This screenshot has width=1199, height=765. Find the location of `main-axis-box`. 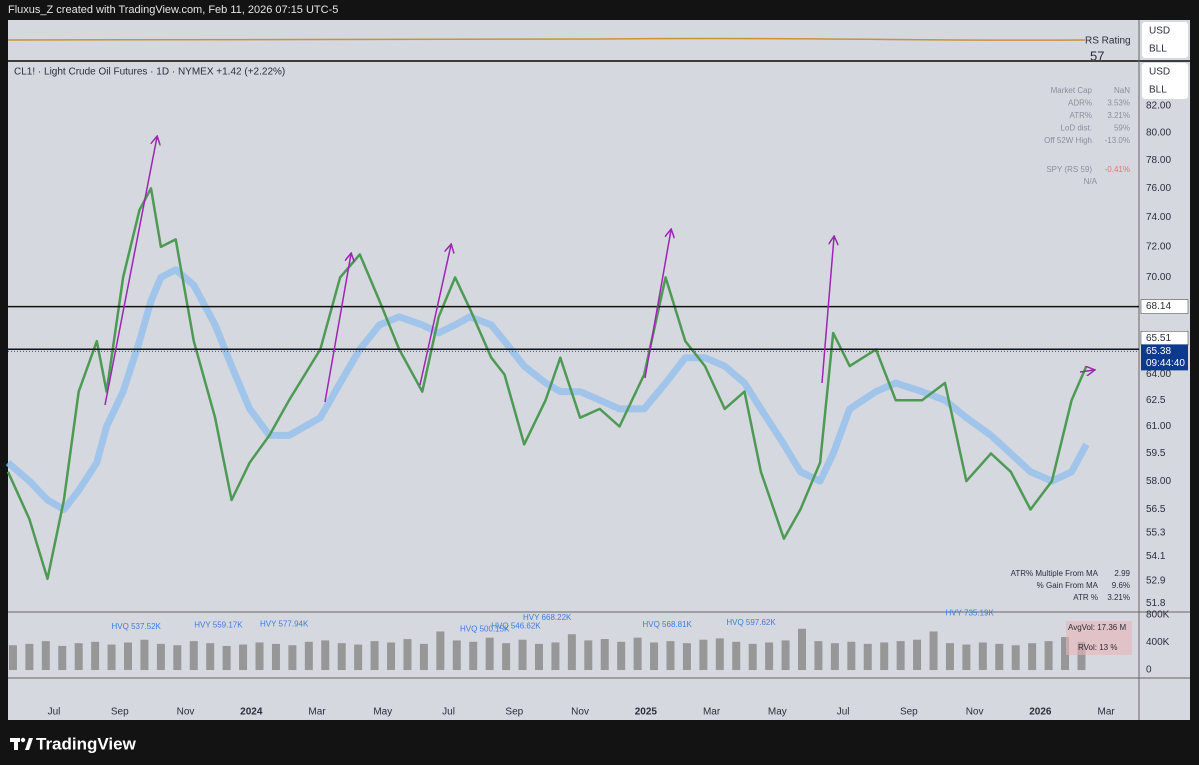

main-axis-box is located at coordinates (1165, 81).